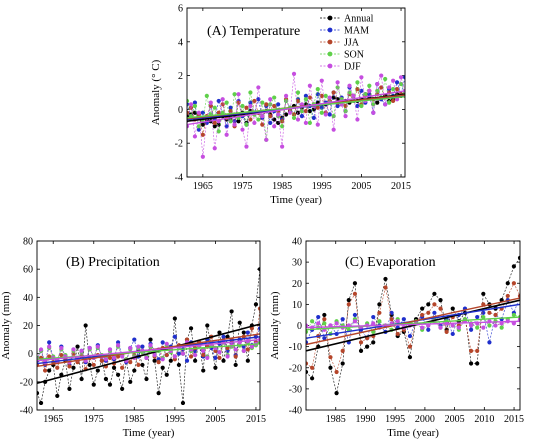 The height and width of the screenshot is (441, 550). I want to click on y-tick-label: 0, so click(299, 326).